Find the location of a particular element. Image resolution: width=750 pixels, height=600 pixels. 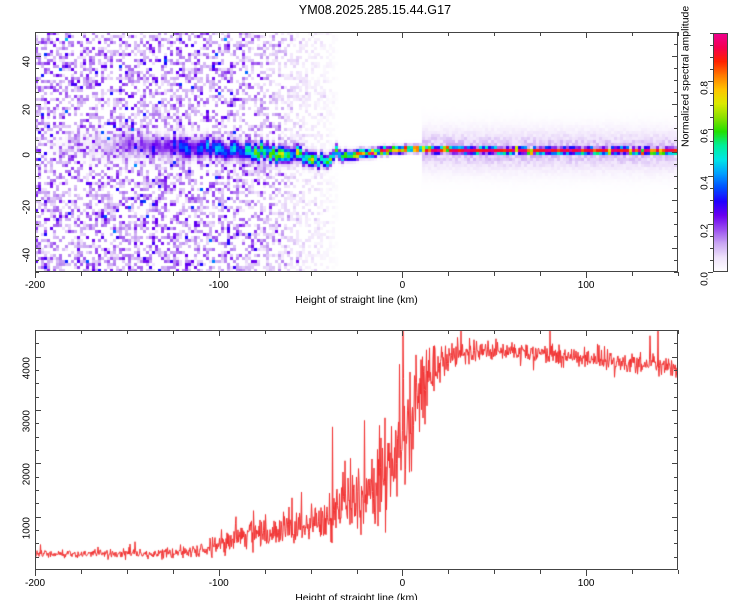

axis-tick-label: 0 is located at coordinates (27, 155).